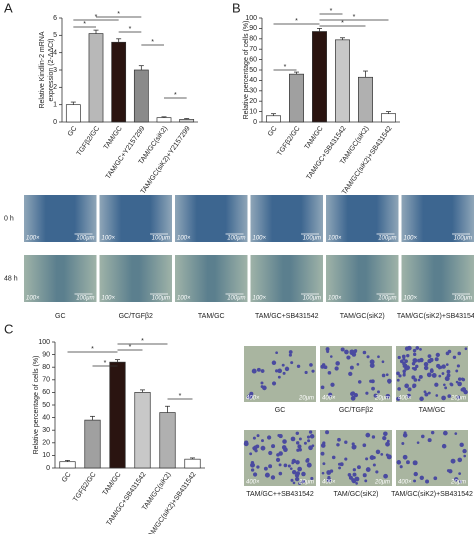  What do you see at coordinates (88, 141) in the screenshot?
I see `x-tick-label: TGFβ2/GC` at bounding box center [88, 141].